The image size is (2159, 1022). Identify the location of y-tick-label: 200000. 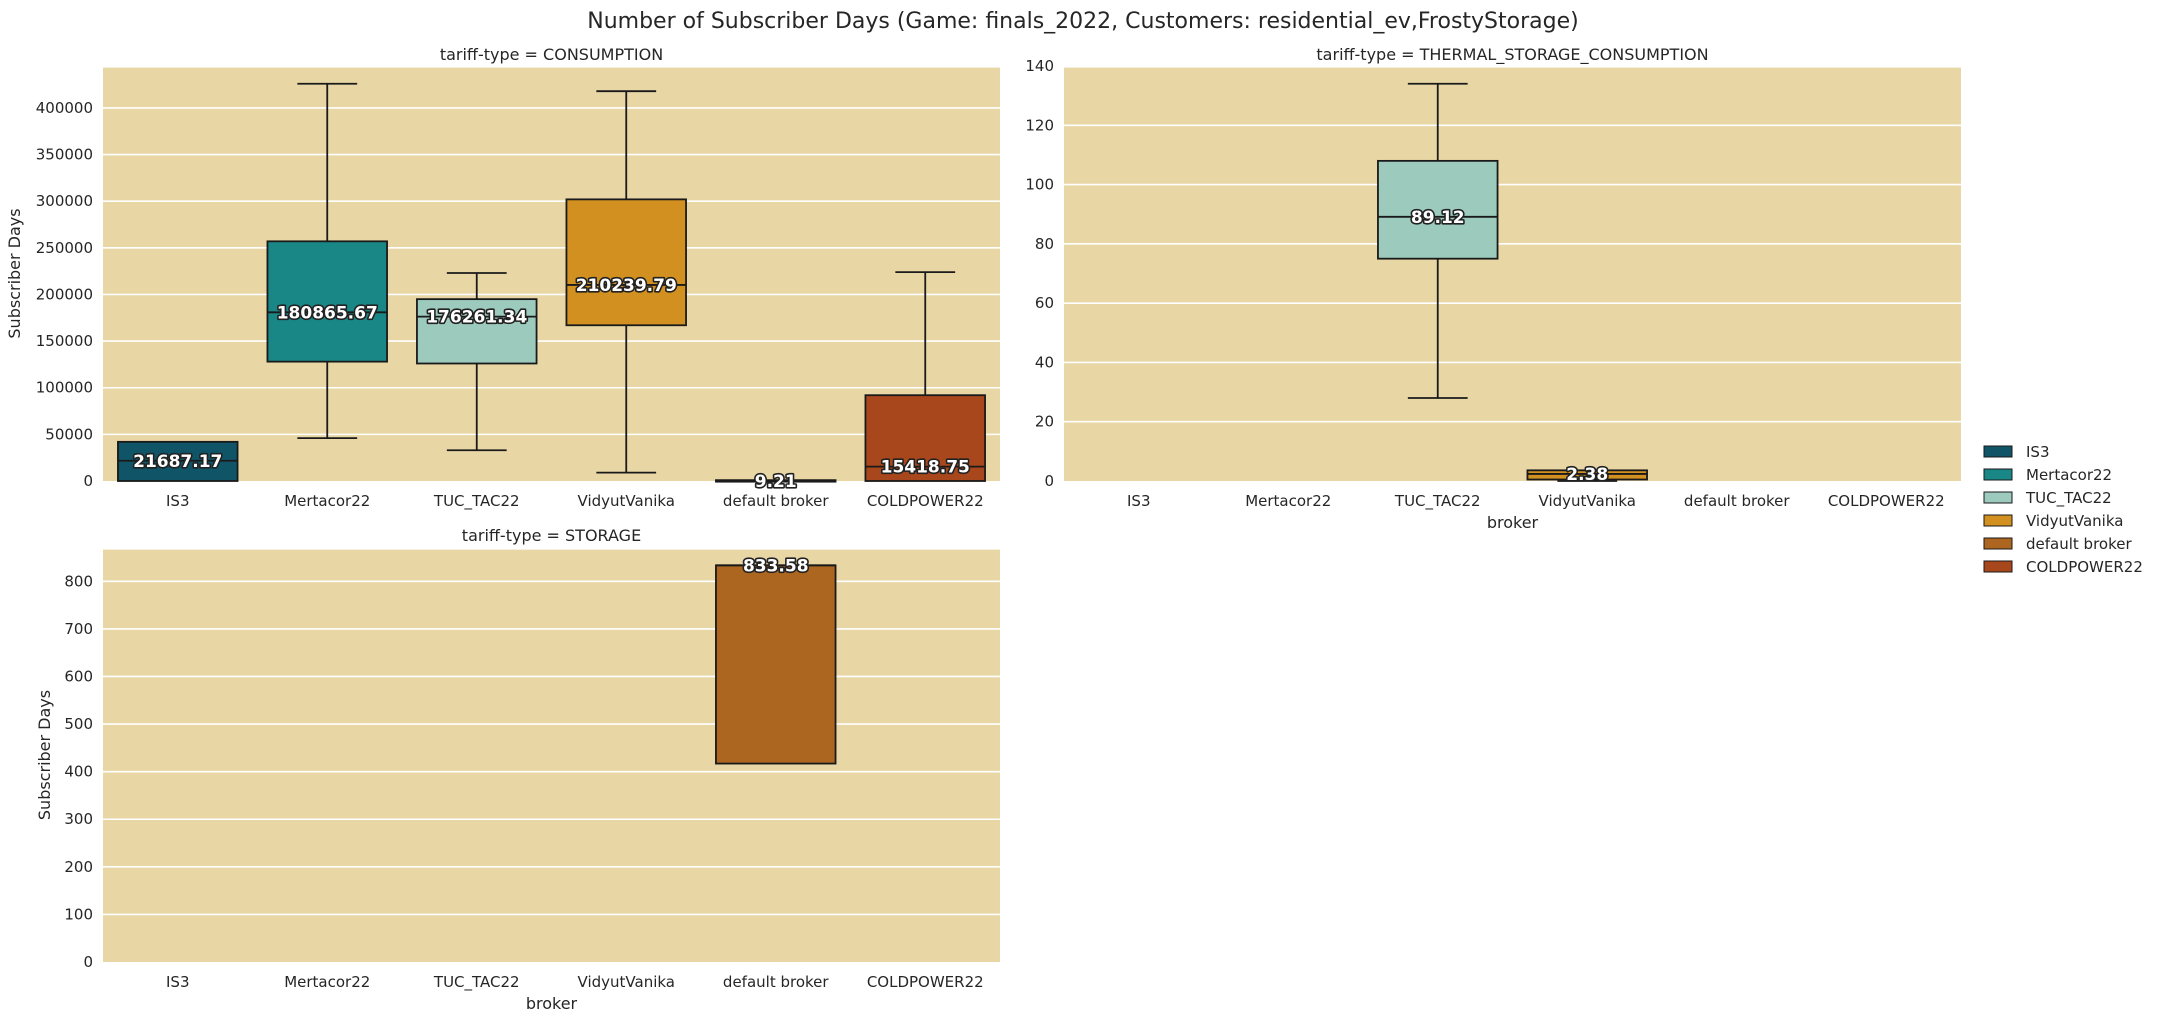
(64, 294).